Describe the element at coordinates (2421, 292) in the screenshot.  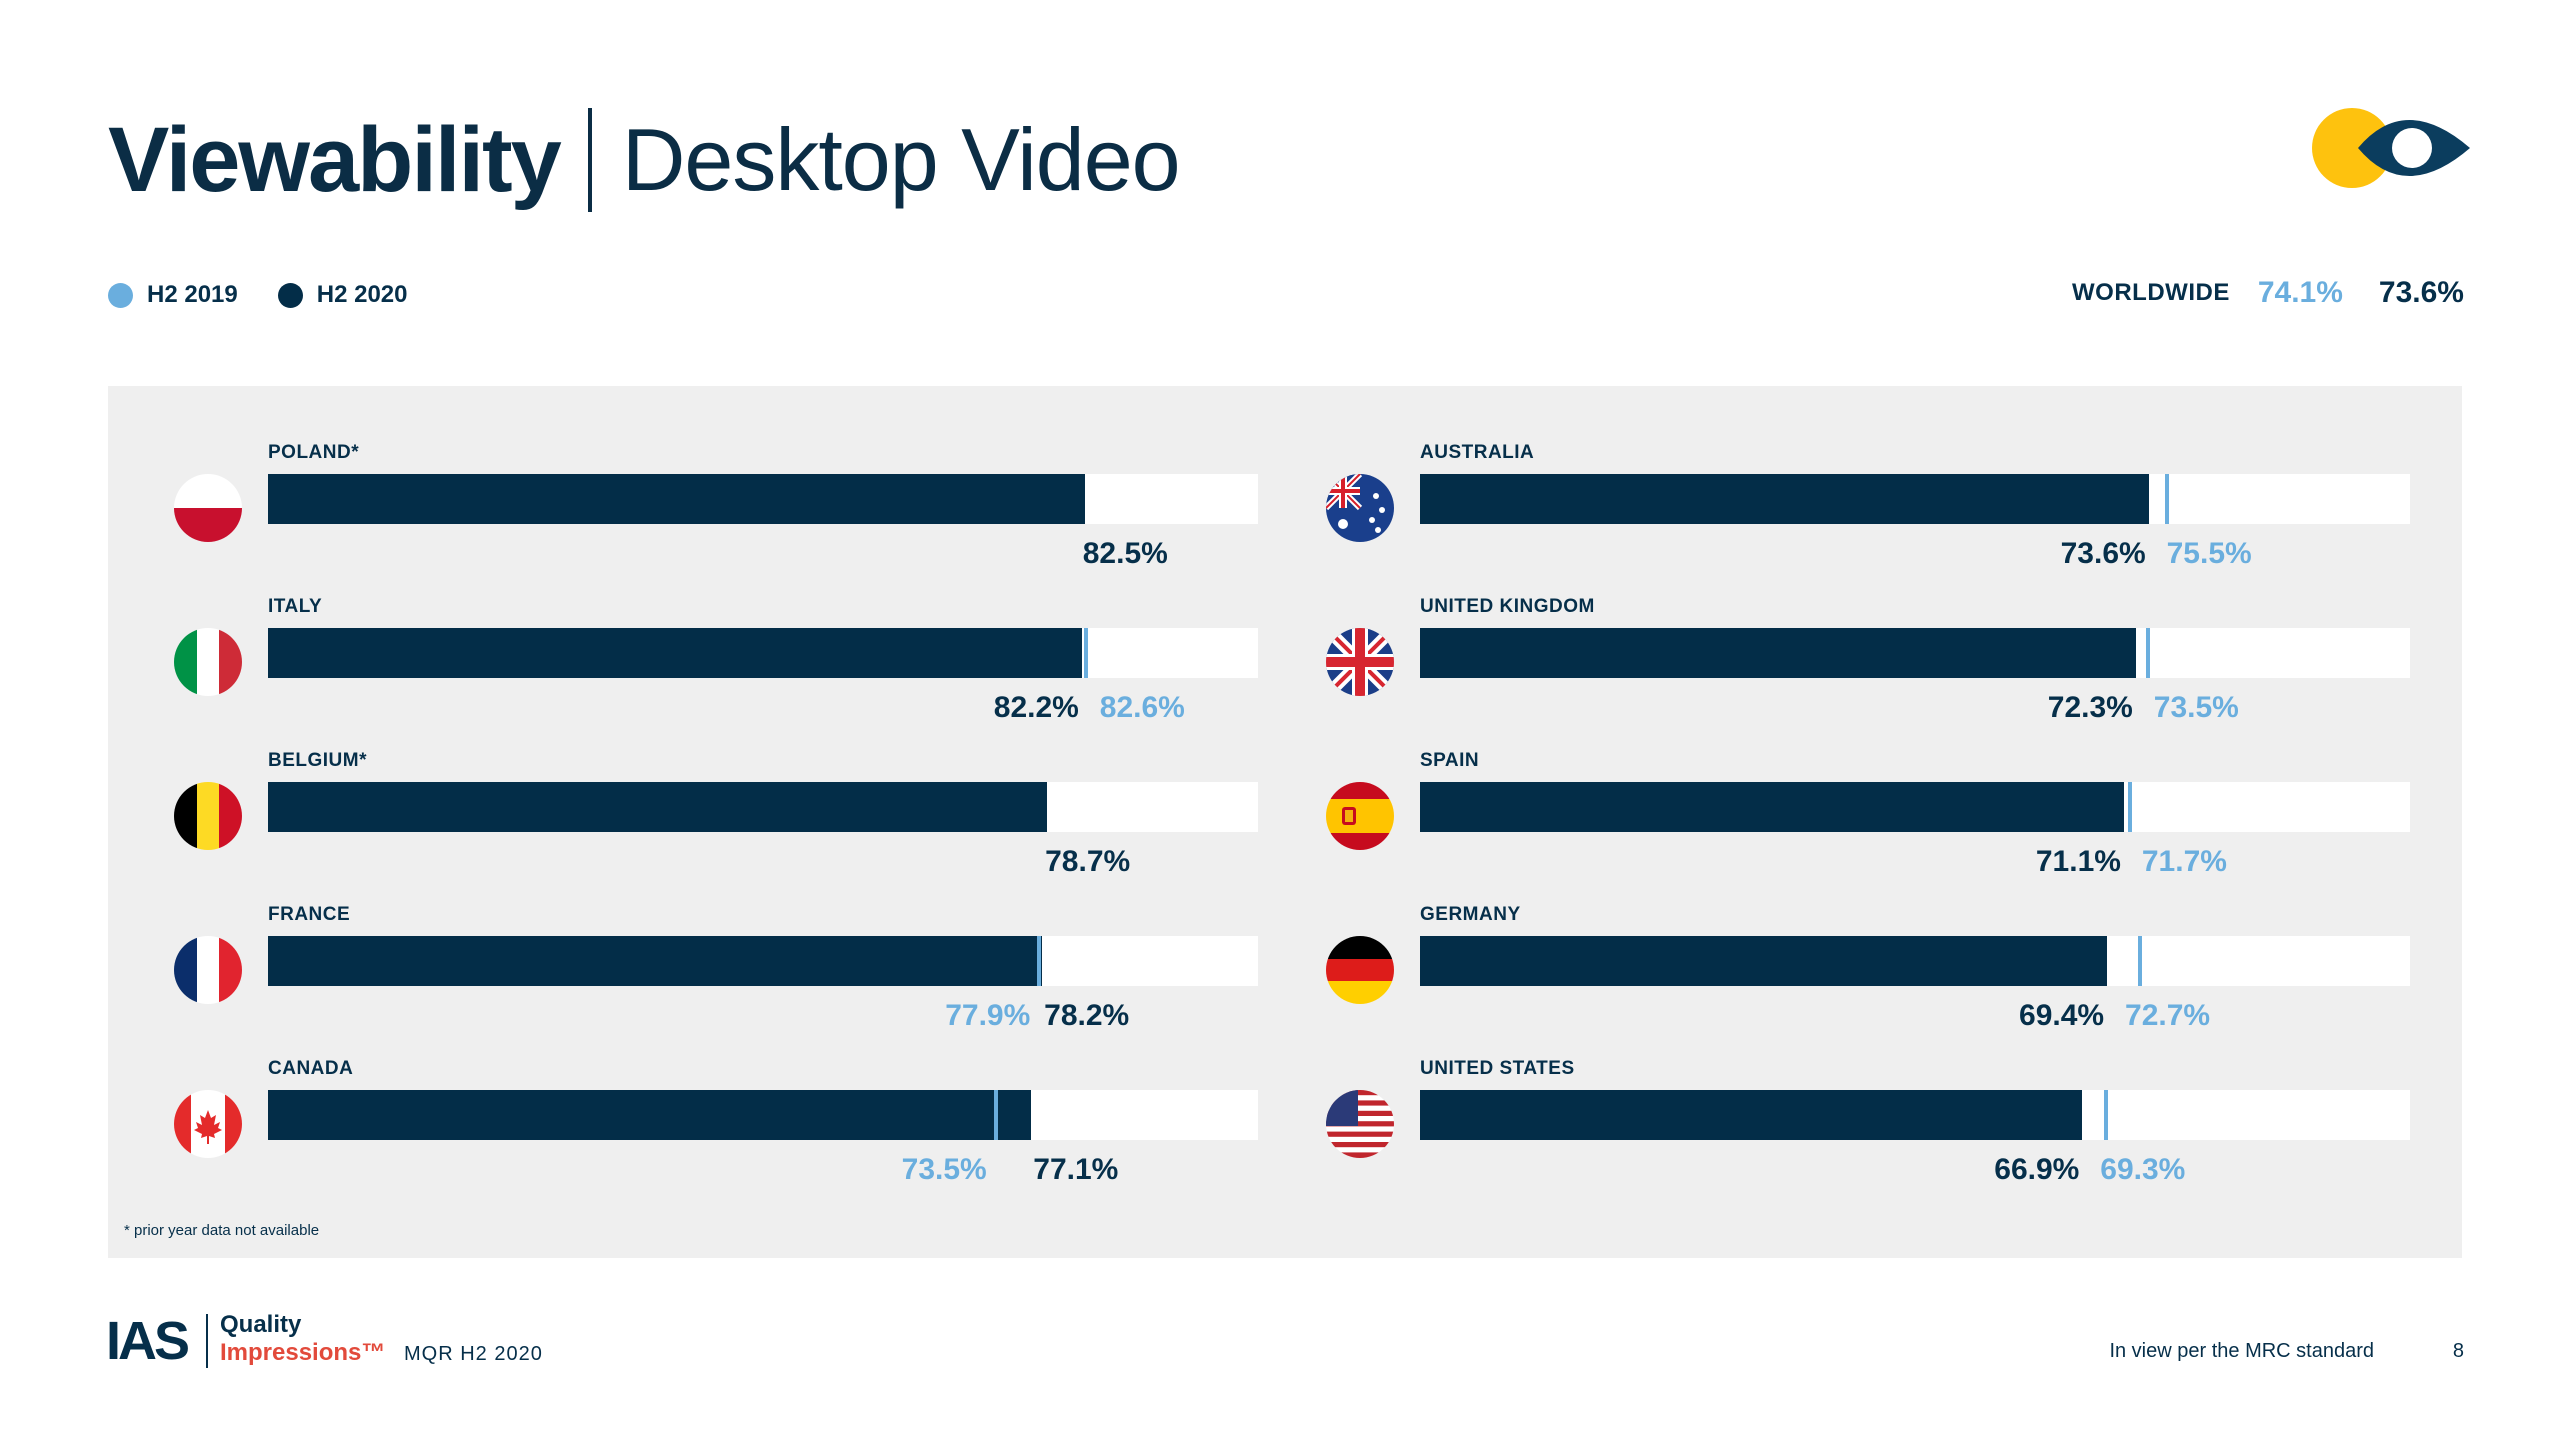
I see `worldwide-curr-value: 73.6%` at that location.